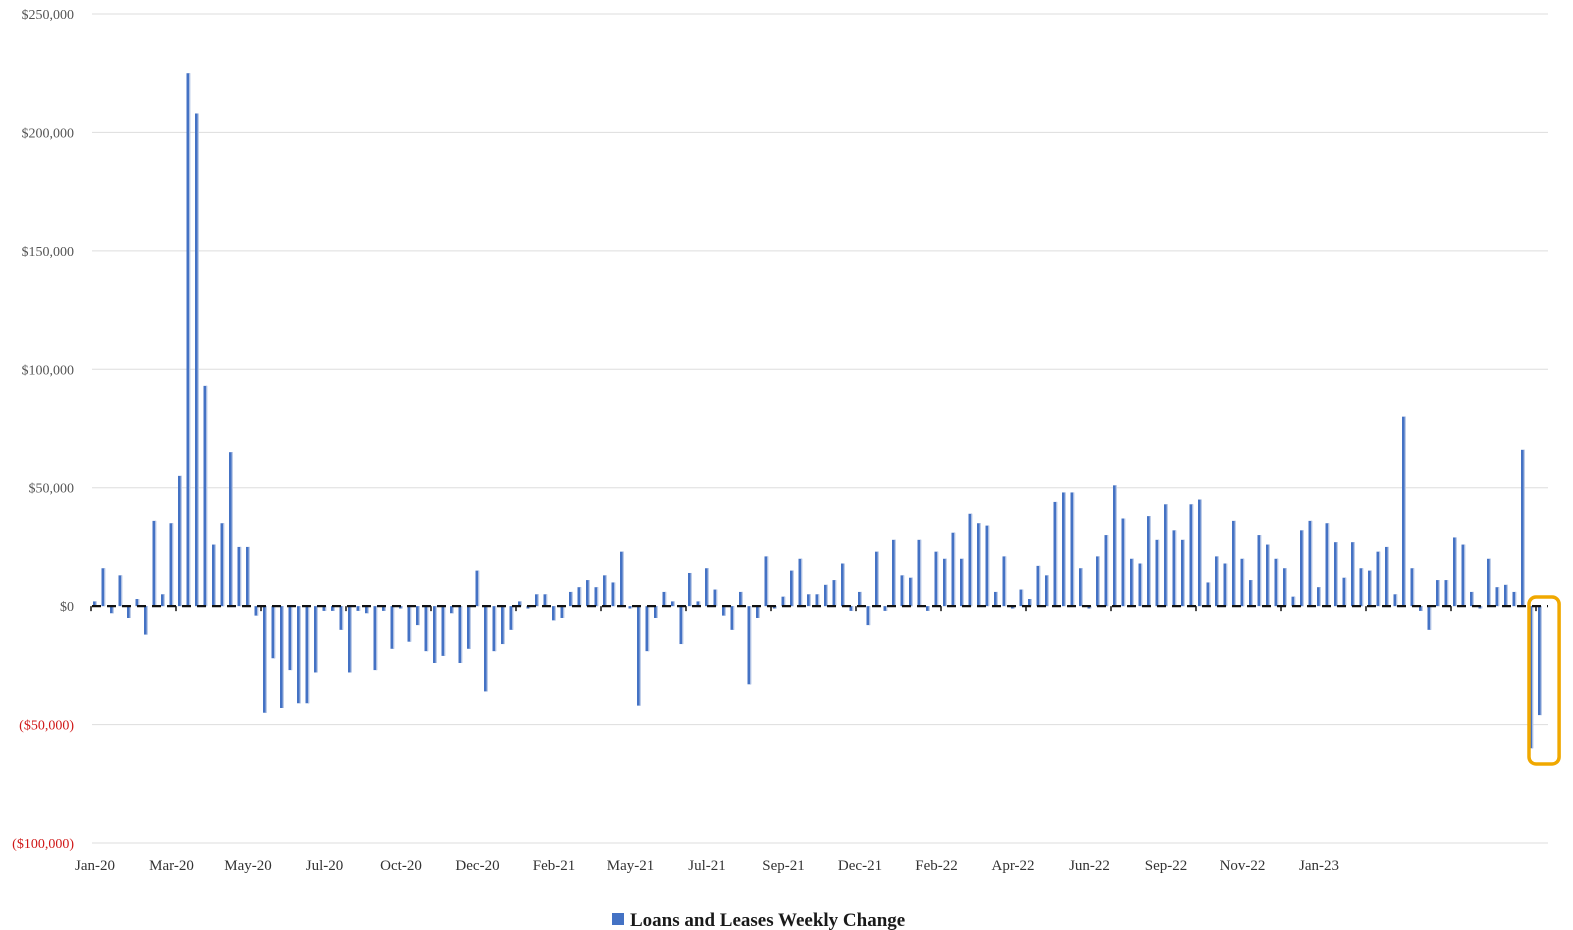 The height and width of the screenshot is (930, 1573). Describe the element at coordinates (1166, 866) in the screenshot. I see `x-tick-label: Sep-22` at that location.